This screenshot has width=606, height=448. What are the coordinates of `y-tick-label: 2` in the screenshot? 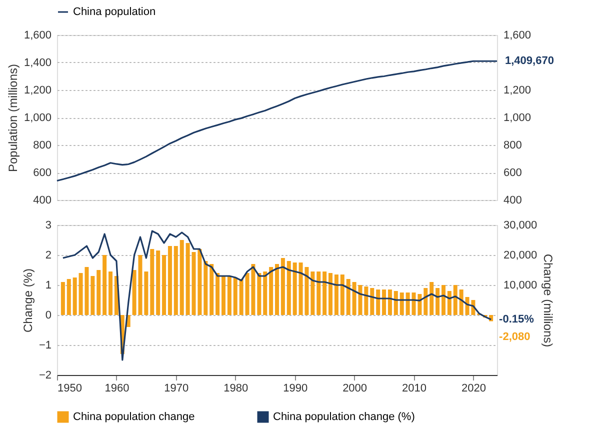 It's located at (48, 256).